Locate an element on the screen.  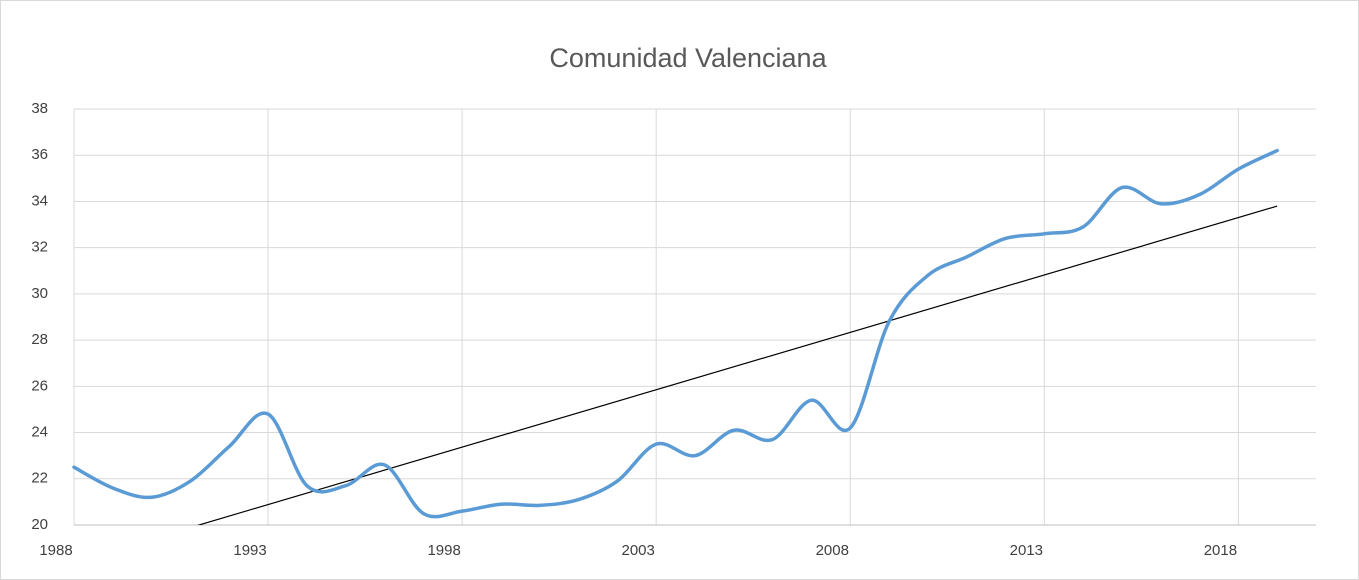
x-tick-label: 1993 is located at coordinates (249, 550).